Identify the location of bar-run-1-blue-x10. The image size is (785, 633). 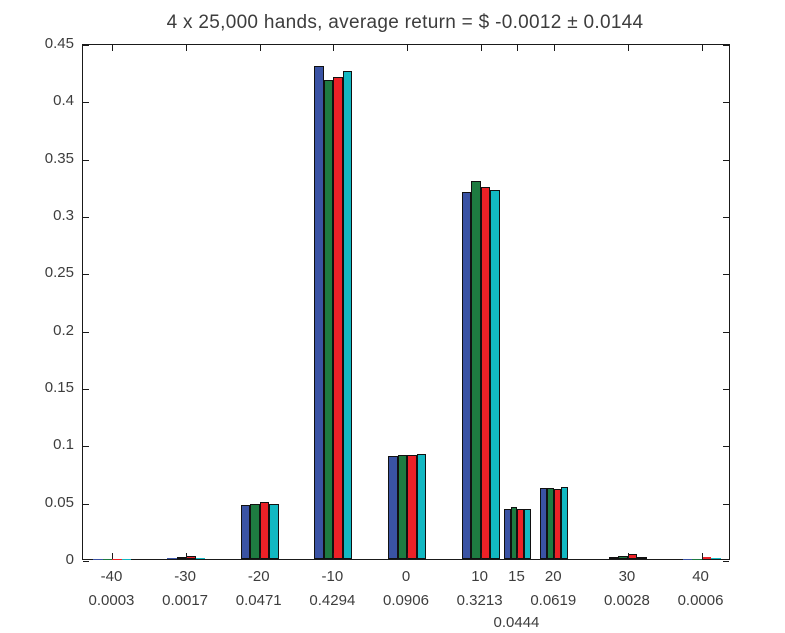
(466, 375).